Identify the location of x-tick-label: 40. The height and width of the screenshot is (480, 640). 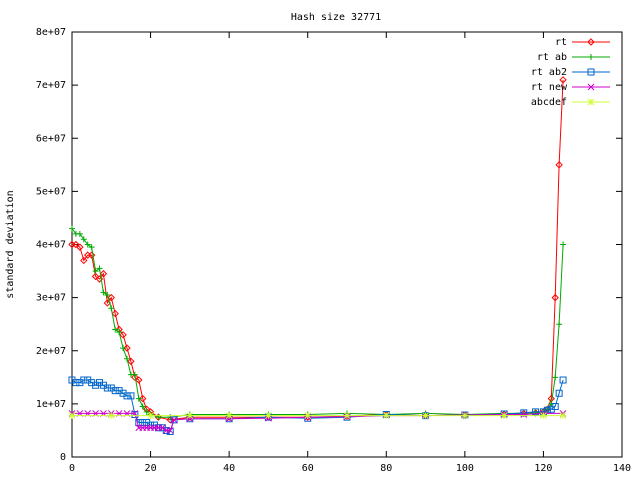
(229, 468).